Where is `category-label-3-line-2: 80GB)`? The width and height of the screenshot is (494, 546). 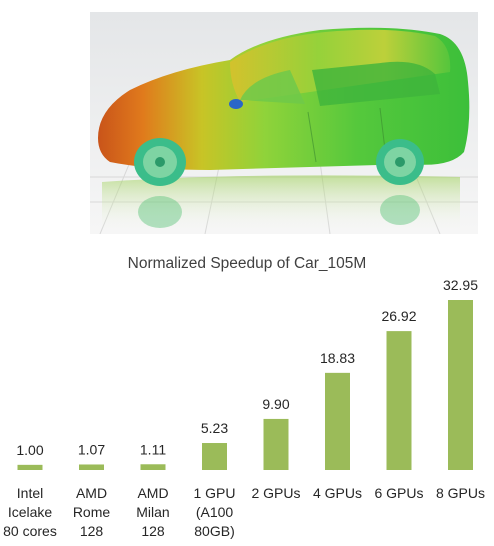 category-label-3-line-2: 80GB) is located at coordinates (214, 531).